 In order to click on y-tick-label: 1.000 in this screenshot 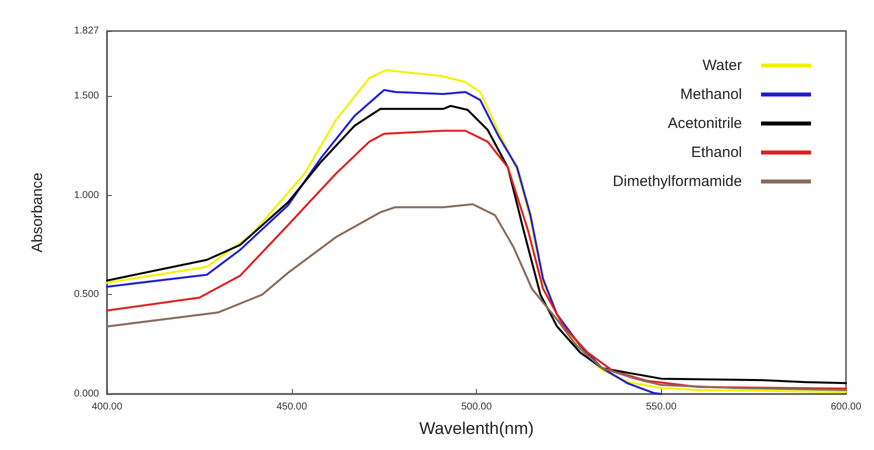, I will do `click(87, 195)`.